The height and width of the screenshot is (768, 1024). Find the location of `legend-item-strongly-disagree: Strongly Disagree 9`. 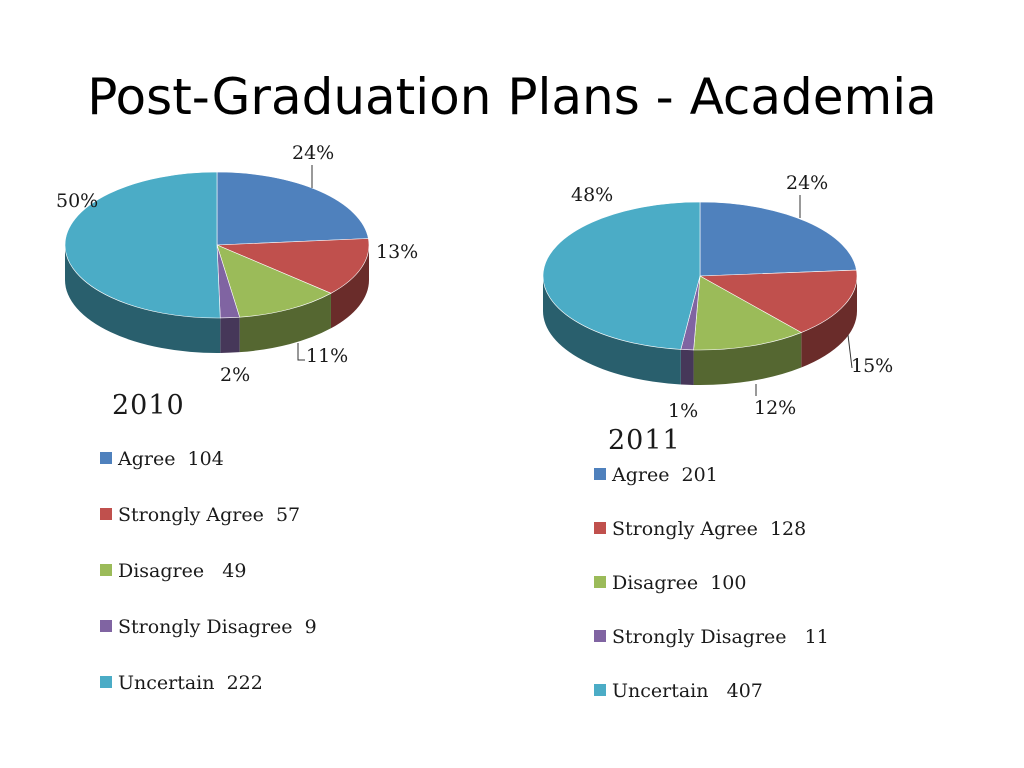

legend-item-strongly-disagree: Strongly Disagree 9 is located at coordinates (208, 627).